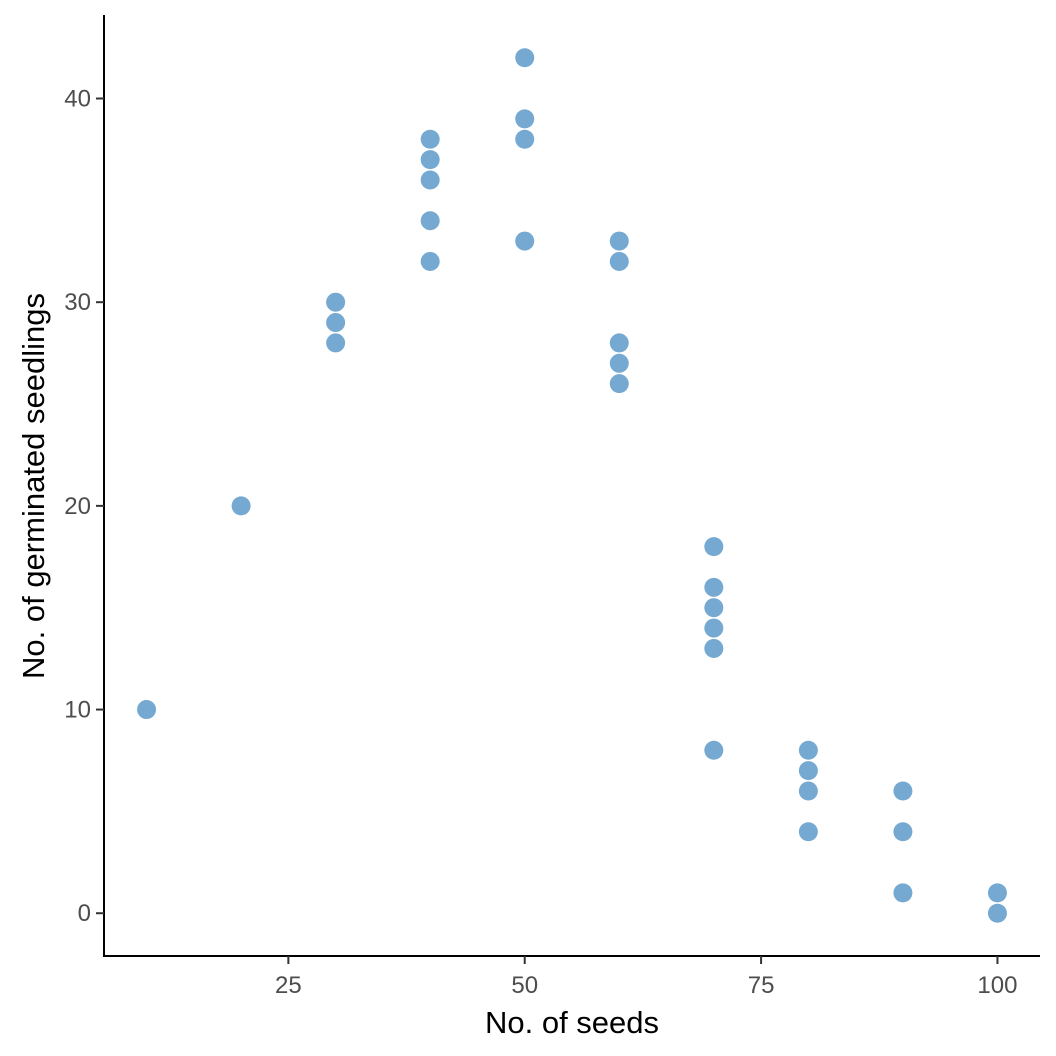  I want to click on y-tick-label: 40, so click(77, 99).